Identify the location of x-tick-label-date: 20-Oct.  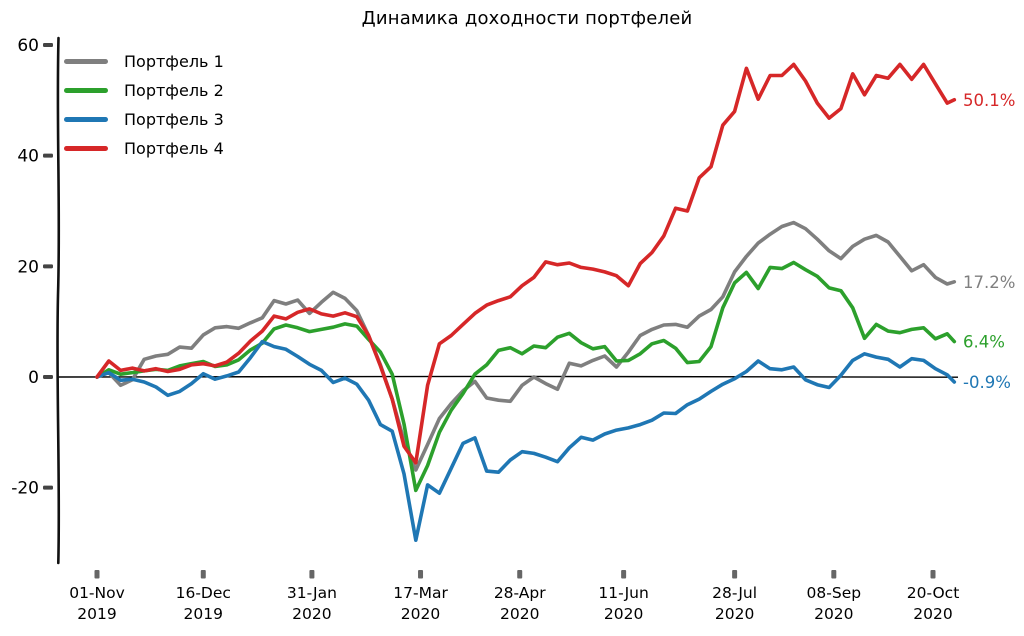
(933, 593).